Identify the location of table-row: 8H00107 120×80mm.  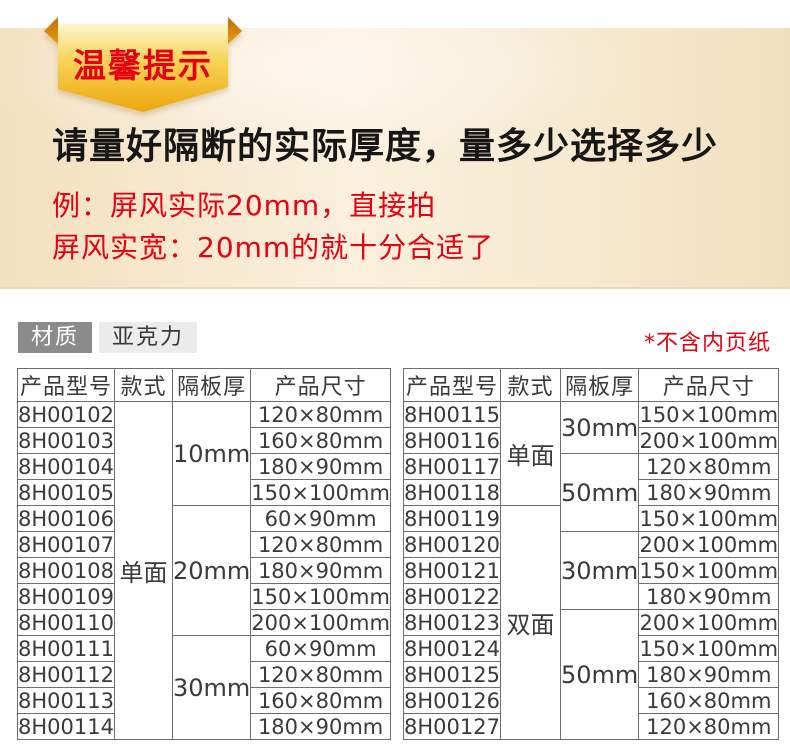
(204, 544).